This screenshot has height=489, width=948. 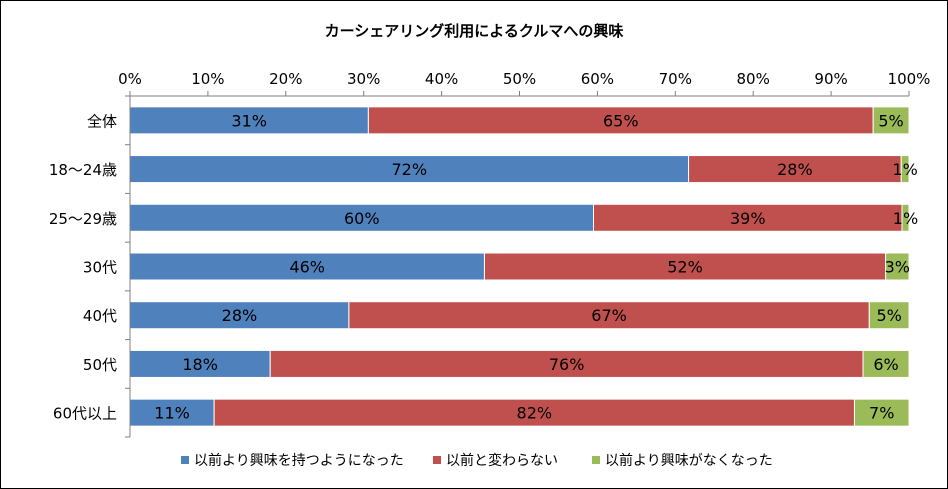 What do you see at coordinates (363, 79) in the screenshot?
I see `x-tick-label: 30%` at bounding box center [363, 79].